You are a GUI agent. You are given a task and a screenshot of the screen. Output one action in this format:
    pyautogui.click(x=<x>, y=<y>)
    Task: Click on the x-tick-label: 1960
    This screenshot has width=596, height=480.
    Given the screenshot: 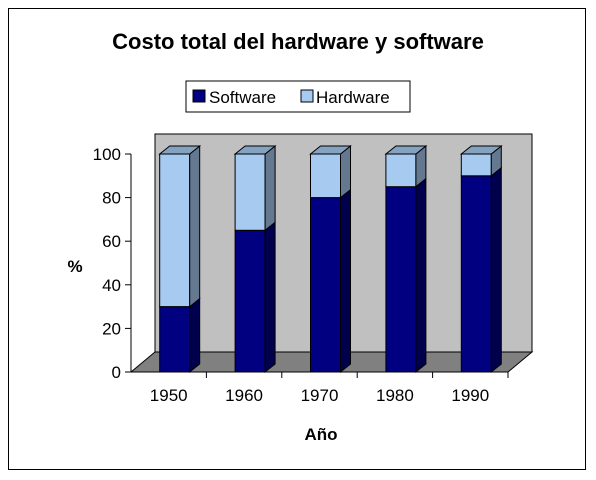 What is the action you would take?
    pyautogui.click(x=244, y=395)
    